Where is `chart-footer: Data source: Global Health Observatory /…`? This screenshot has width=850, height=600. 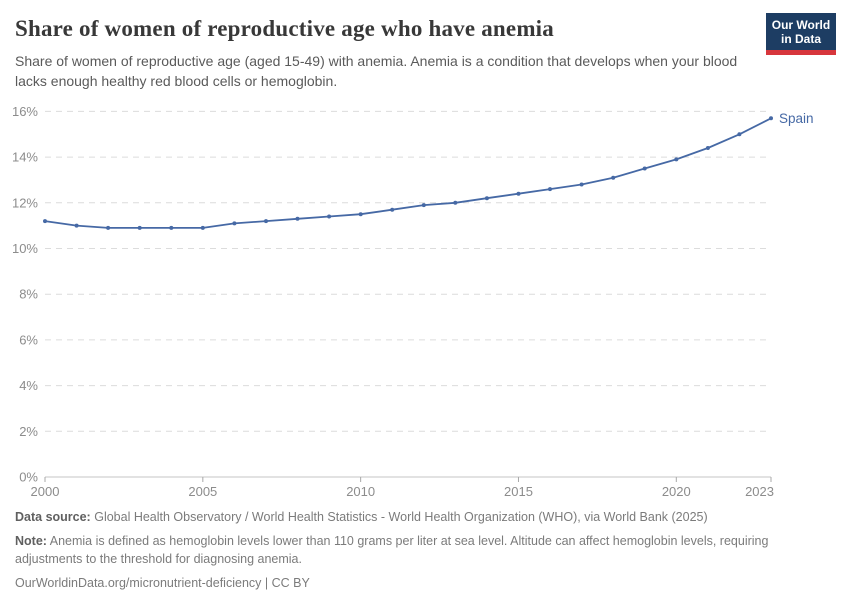
chart-footer: Data source: Global Health Observatory /… is located at coordinates (421, 552).